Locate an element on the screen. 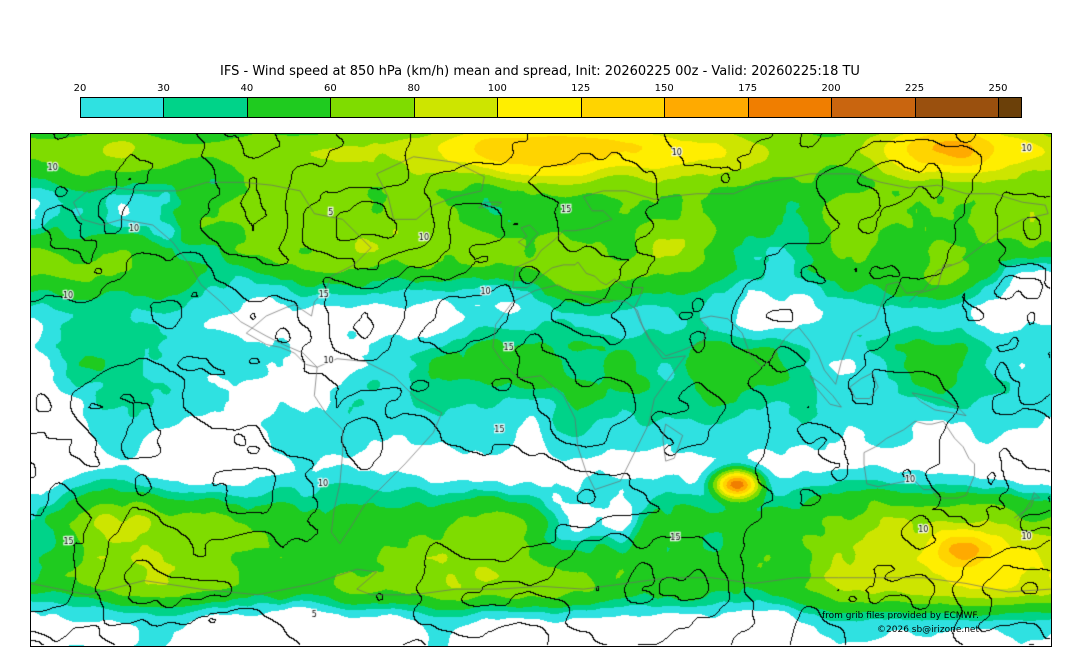  colorbar-tick-label: 225 is located at coordinates (914, 88).